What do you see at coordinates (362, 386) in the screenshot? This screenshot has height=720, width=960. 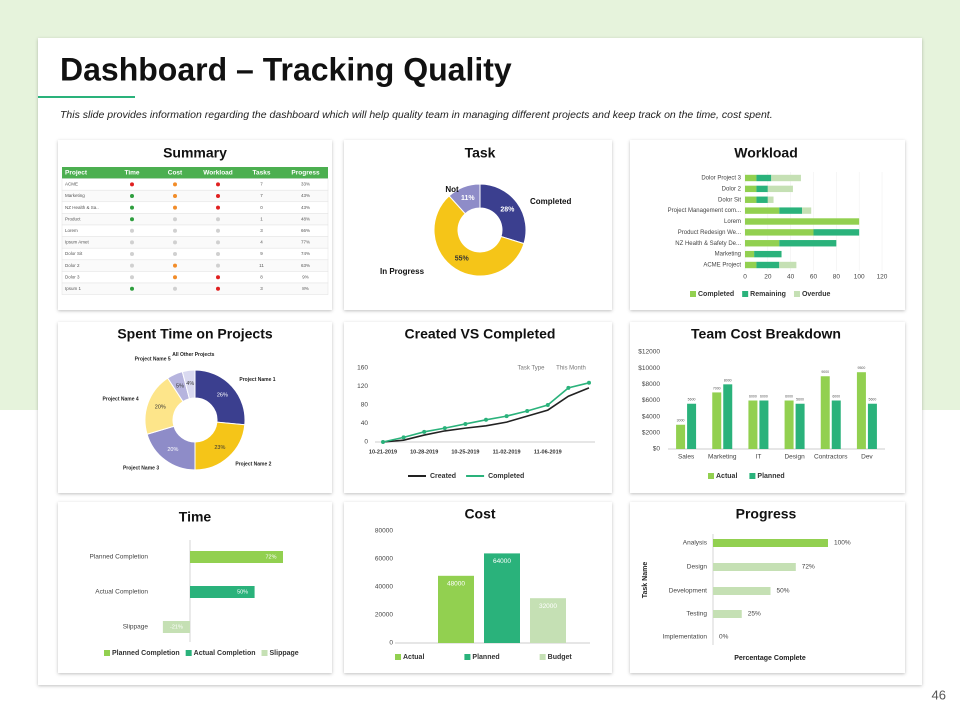 I see `y-tick-label: 120` at bounding box center [362, 386].